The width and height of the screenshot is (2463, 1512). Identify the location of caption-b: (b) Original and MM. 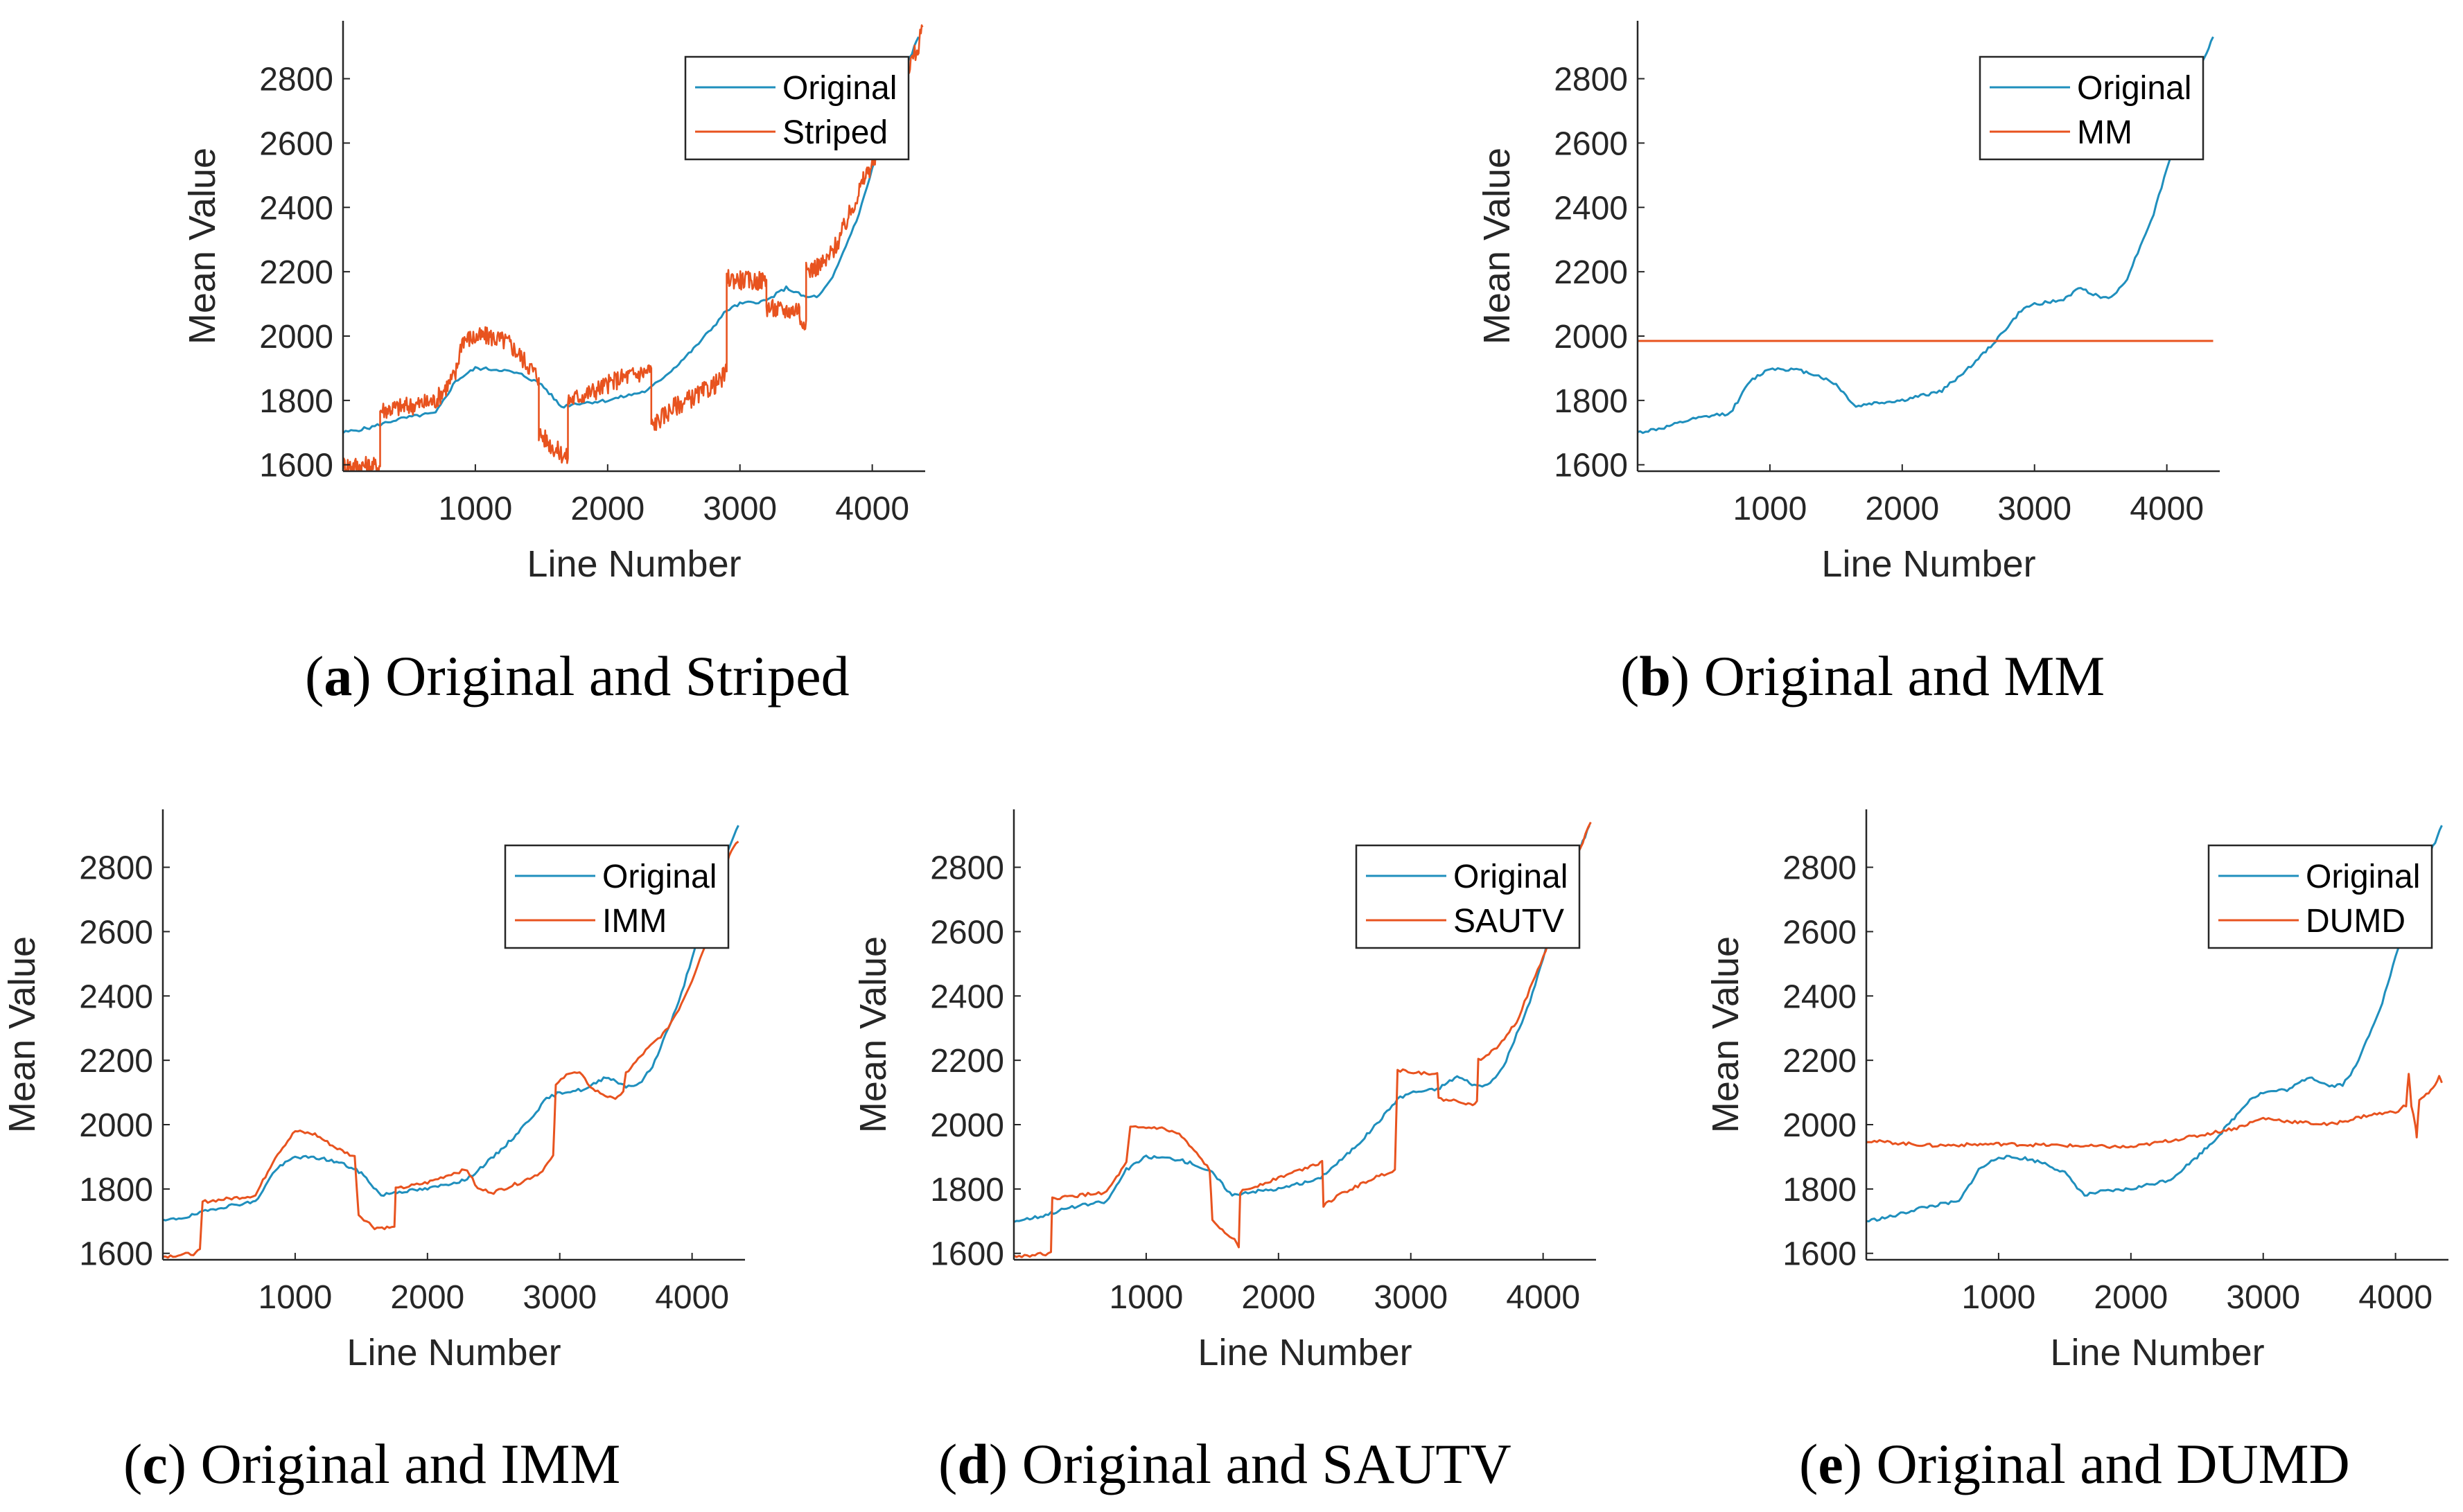
(1862, 675).